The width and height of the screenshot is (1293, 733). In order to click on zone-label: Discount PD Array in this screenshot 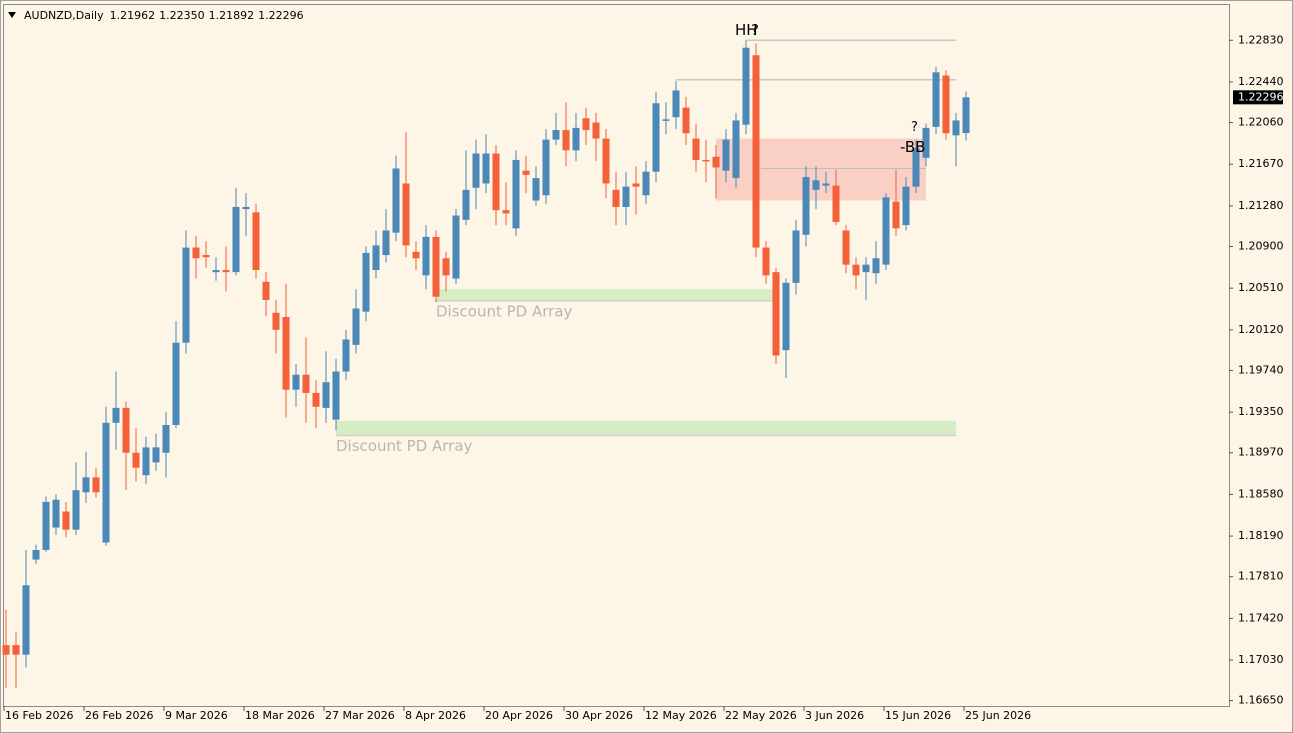, I will do `click(504, 312)`.